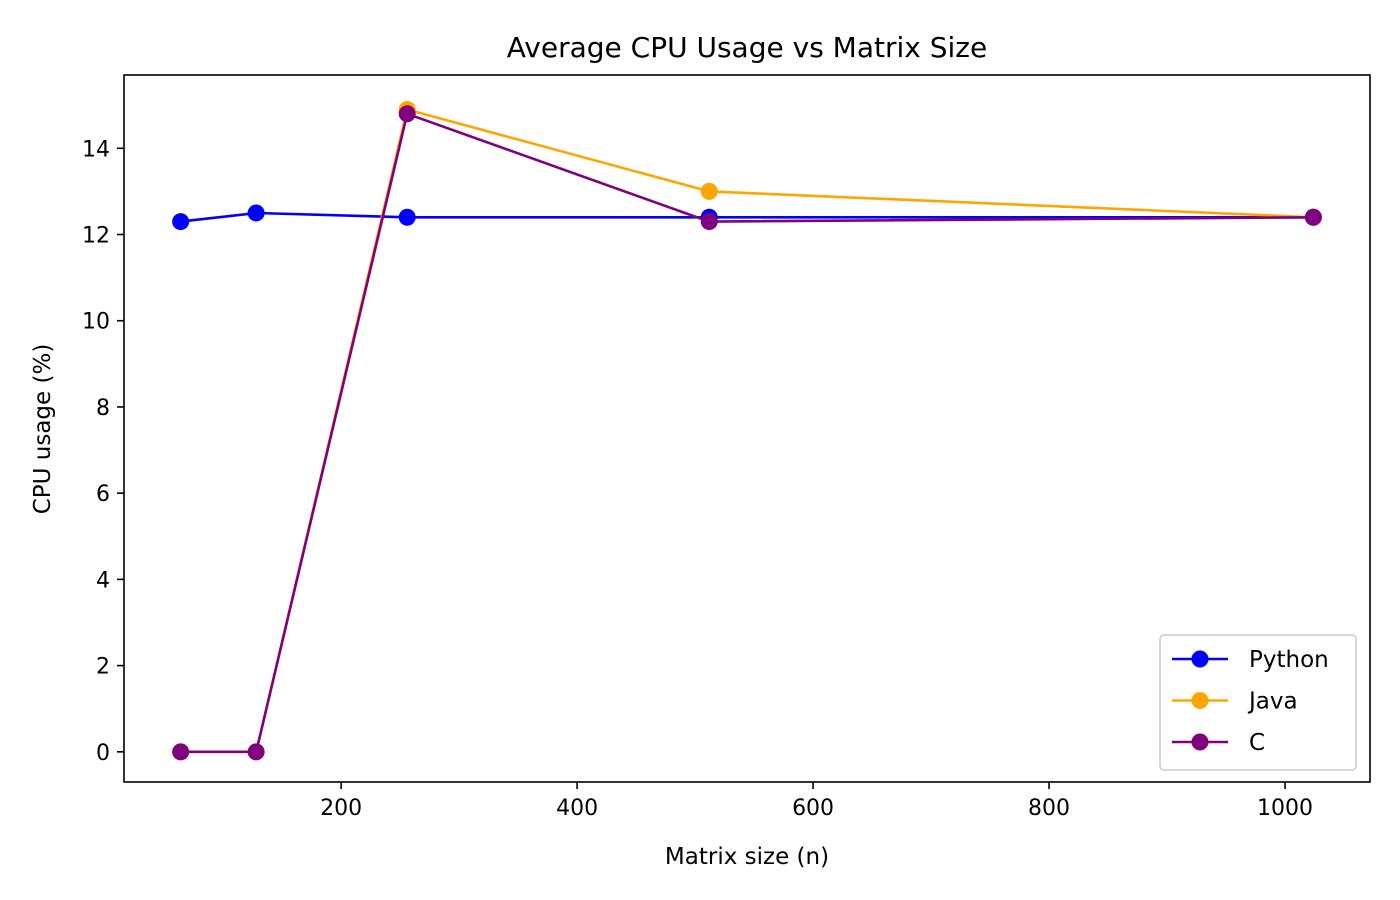 Image resolution: width=1400 pixels, height=900 pixels. I want to click on legend-swatch-marker-python, so click(1200, 659).